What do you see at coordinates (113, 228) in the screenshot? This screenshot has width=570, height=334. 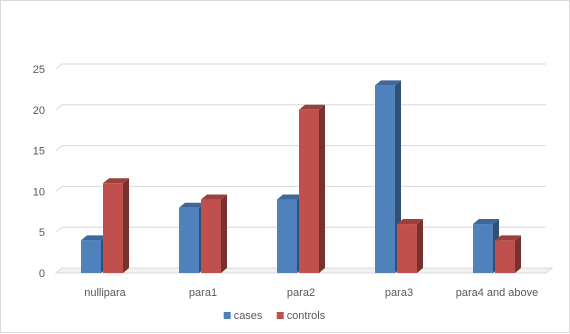 I see `bar-controls-nullipara` at bounding box center [113, 228].